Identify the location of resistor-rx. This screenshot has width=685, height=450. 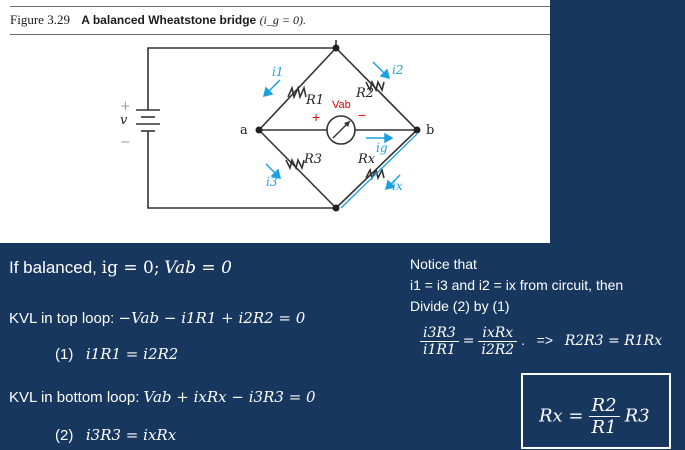
(375, 174).